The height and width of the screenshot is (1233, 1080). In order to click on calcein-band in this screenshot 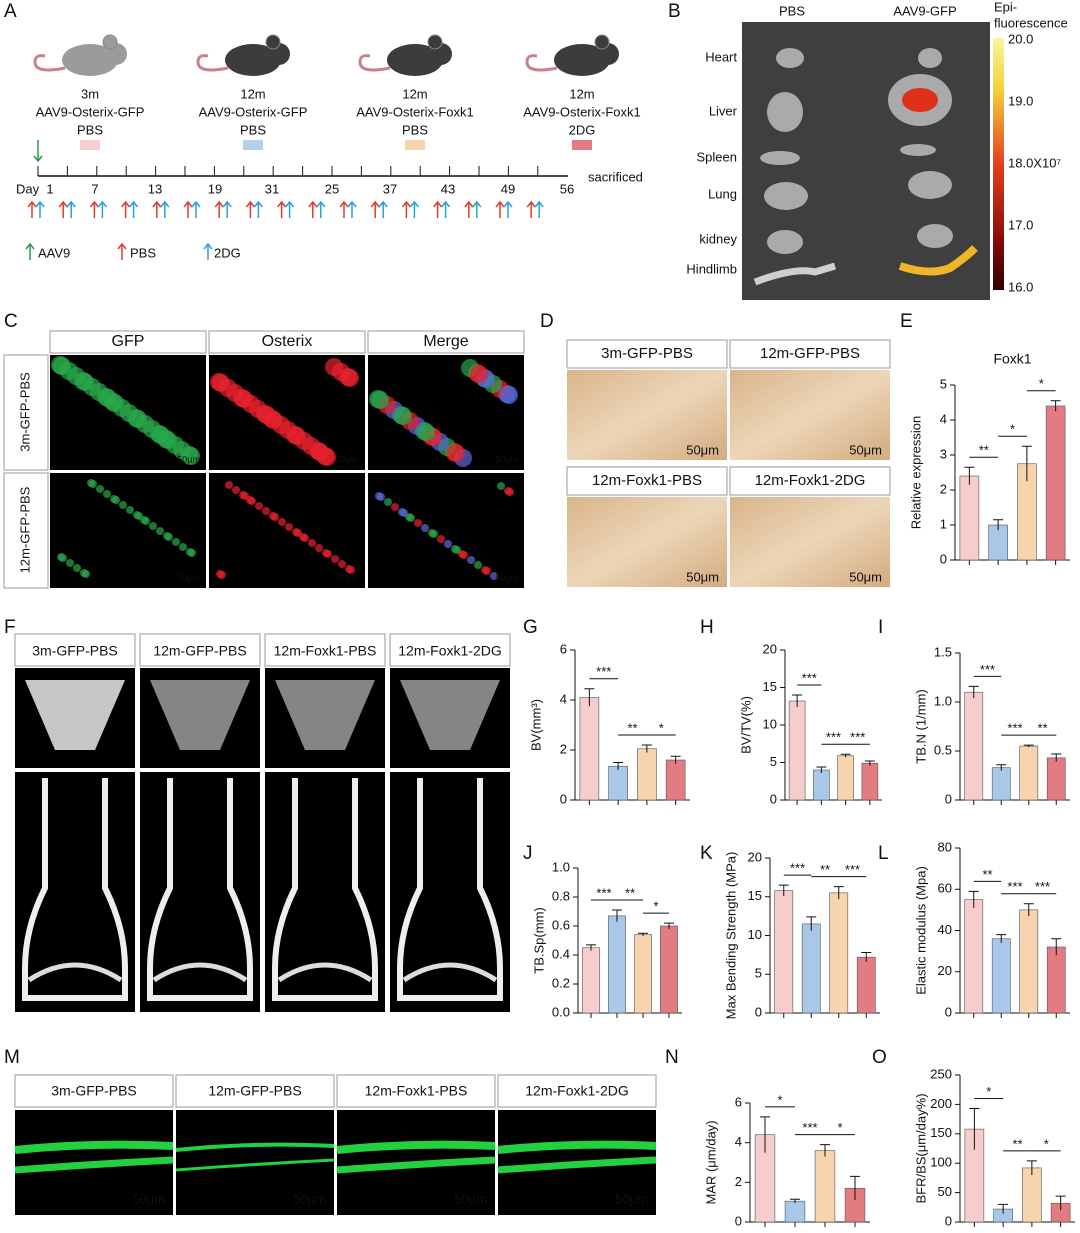, I will do `click(577, 1165)`.